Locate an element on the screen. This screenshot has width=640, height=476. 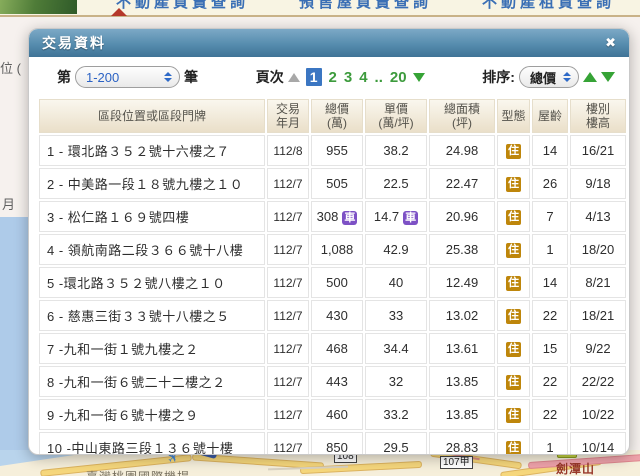
area-cell: 28.83 is located at coordinates (462, 443).